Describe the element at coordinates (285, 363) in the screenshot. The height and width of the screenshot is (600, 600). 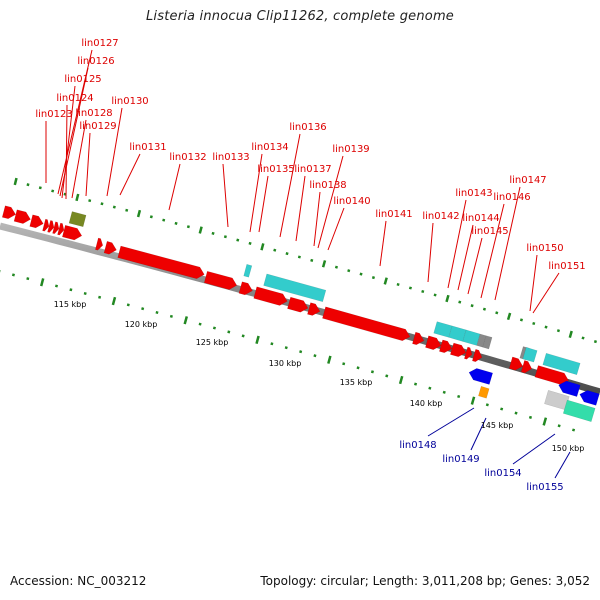
I see `scale-label: 130 kbp` at that location.